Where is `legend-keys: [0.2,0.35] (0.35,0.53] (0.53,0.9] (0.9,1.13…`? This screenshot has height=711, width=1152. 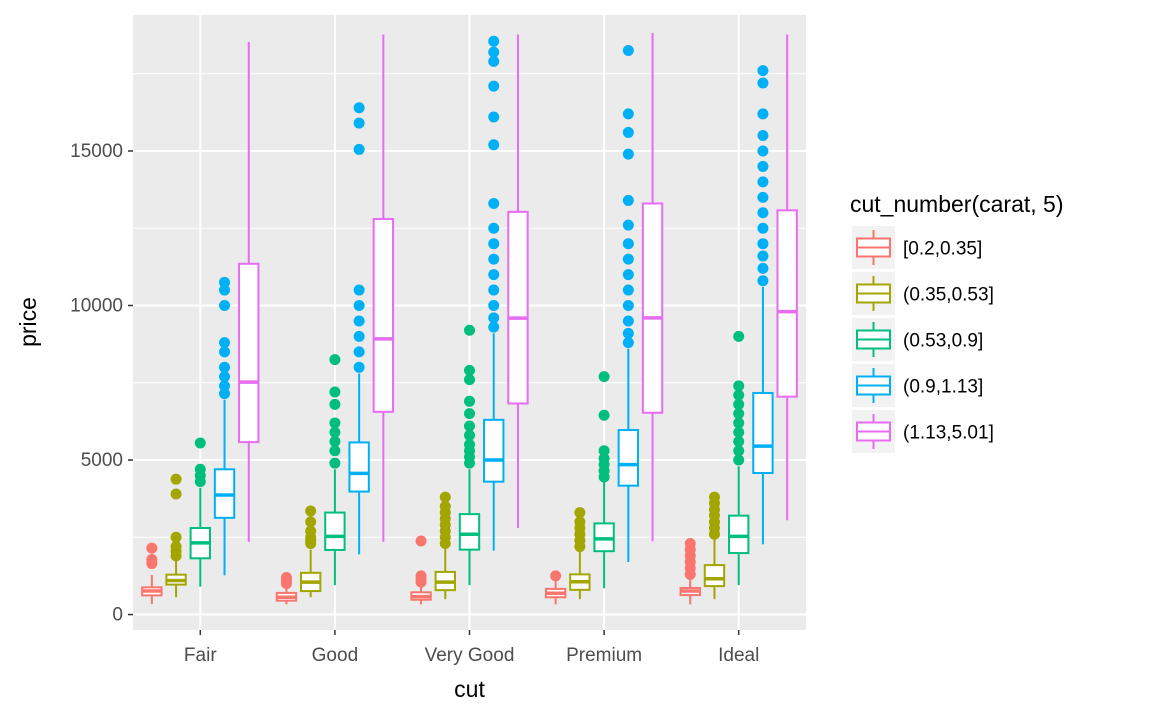 legend-keys: [0.2,0.35] (0.35,0.53] (0.53,0.9] (0.9,1.13… is located at coordinates (923, 339).